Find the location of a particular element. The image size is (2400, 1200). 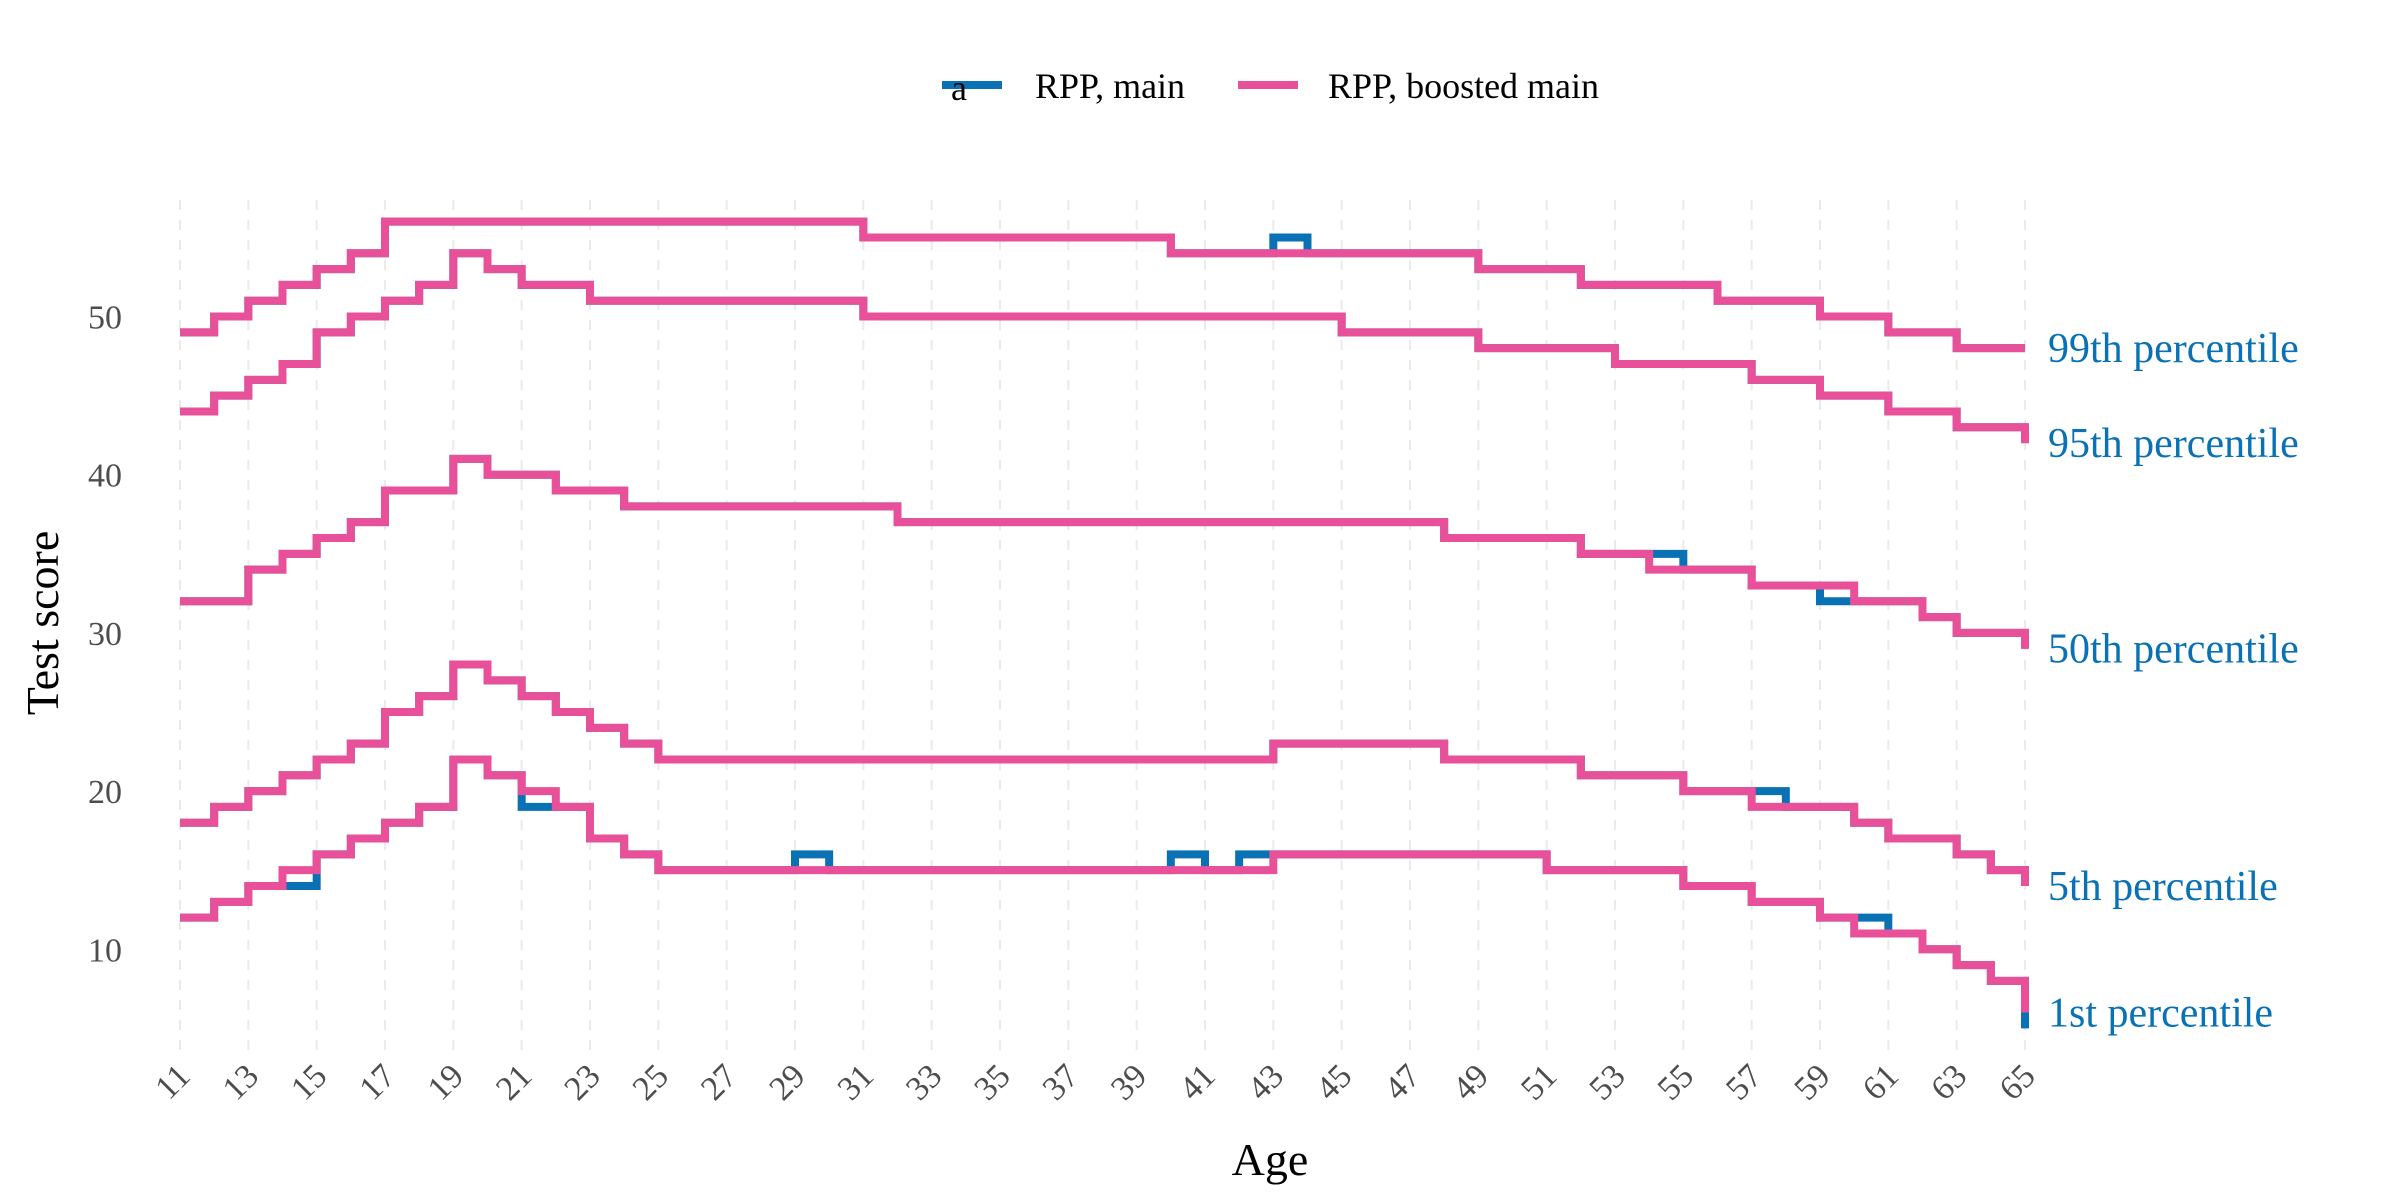

y-axis-ticks: 10 20 30 40 50 is located at coordinates (105, 635).